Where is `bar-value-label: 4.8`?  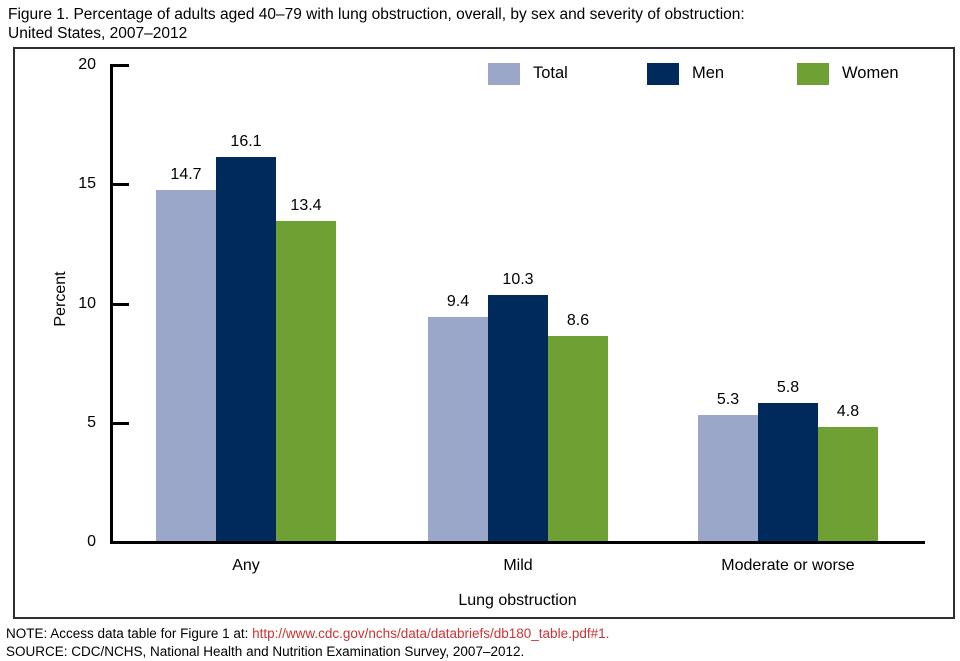 bar-value-label: 4.8 is located at coordinates (848, 411).